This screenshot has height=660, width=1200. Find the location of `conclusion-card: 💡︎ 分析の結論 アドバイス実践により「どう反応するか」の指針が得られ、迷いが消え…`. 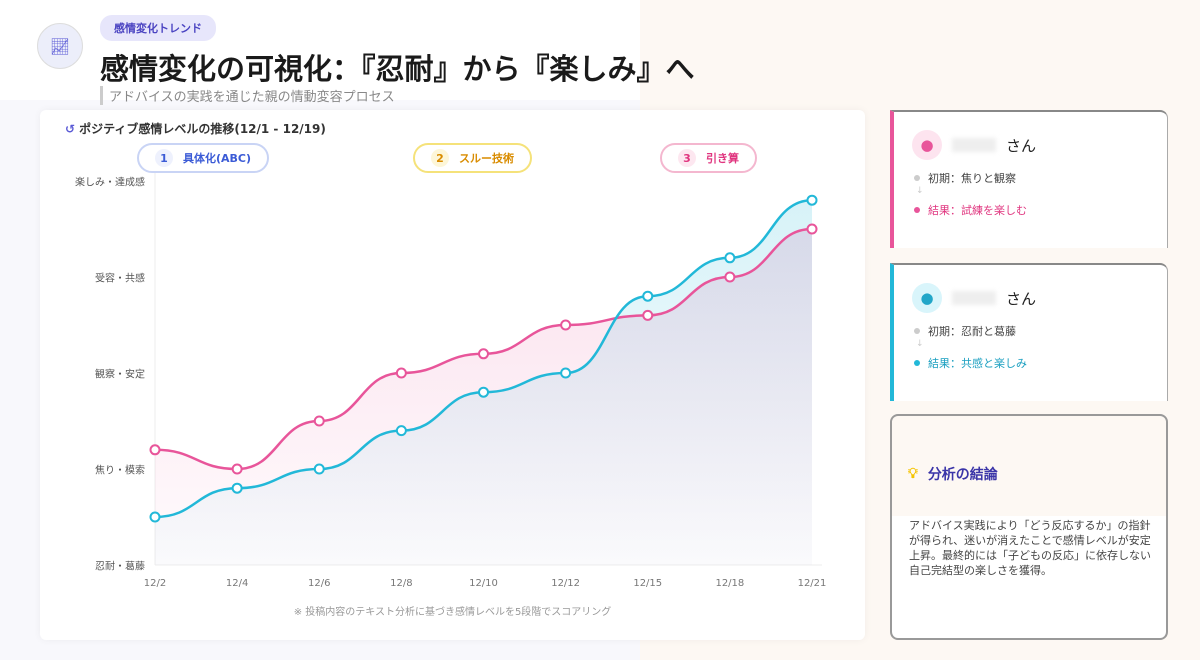

conclusion-card: 💡︎ 分析の結論 アドバイス実践により「どう反応するか」の指針が得られ、迷いが消え… is located at coordinates (1029, 527).